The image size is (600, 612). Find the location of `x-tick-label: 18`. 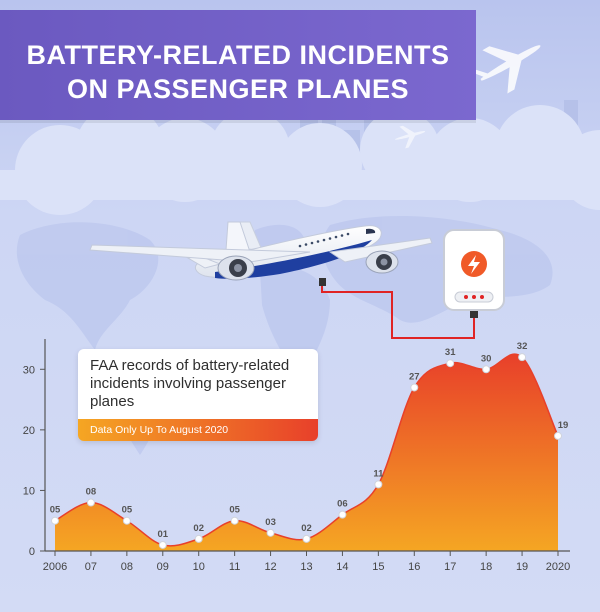

x-tick-label: 18 is located at coordinates (486, 567).